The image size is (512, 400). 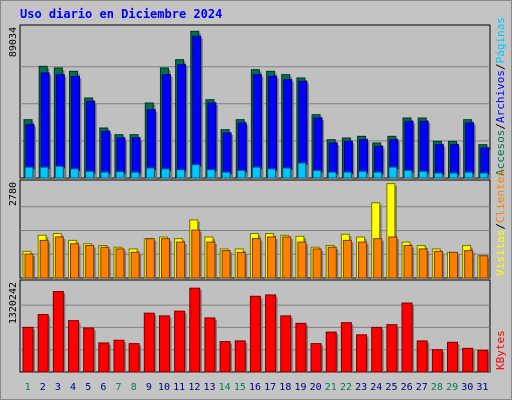 What do you see at coordinates (73, 387) in the screenshot?
I see `x-tick-label-4: 4` at bounding box center [73, 387].